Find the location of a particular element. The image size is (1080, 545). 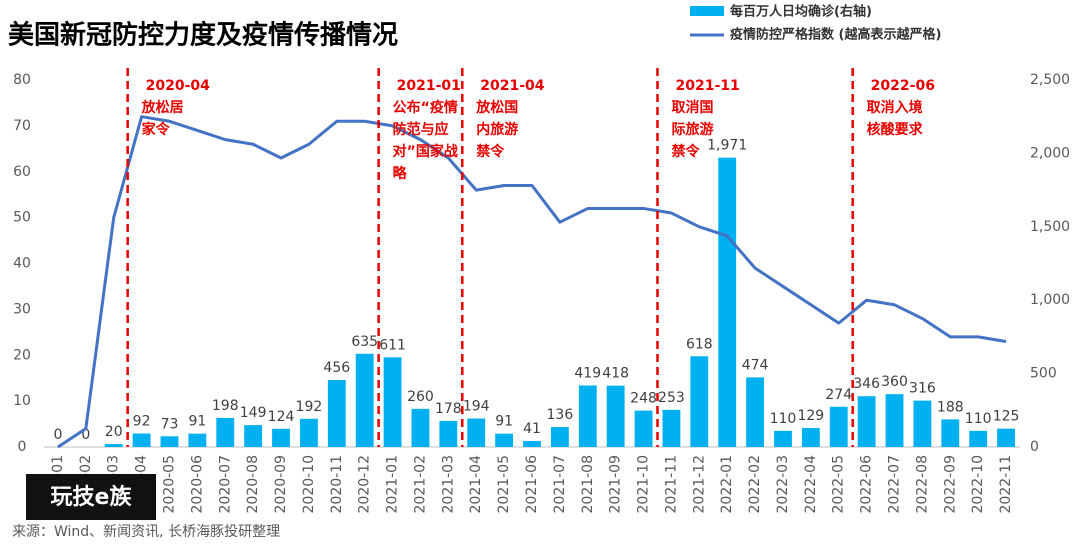

y2-tick-label: 0 is located at coordinates (1034, 447).